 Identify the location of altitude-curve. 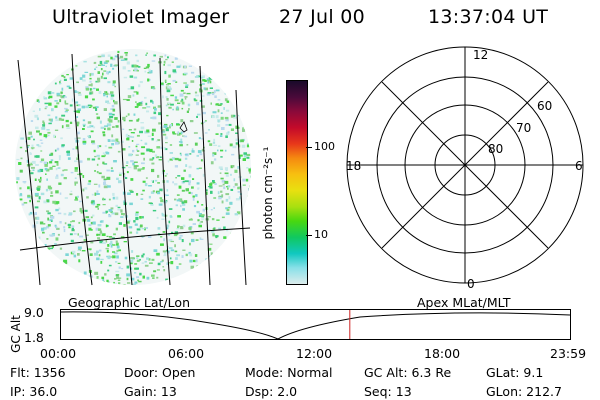
(315, 325).